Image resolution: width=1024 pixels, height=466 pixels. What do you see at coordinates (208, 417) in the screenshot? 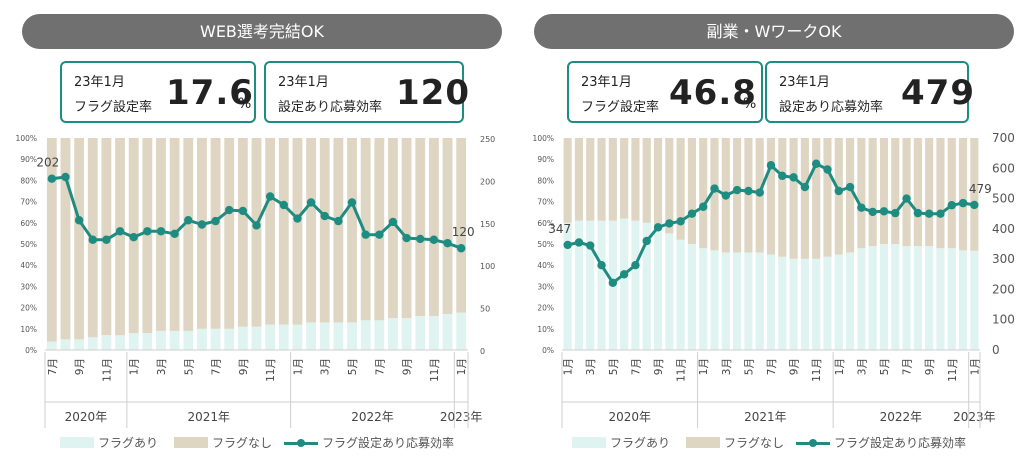
I see `year-label: 2021年` at bounding box center [208, 417].